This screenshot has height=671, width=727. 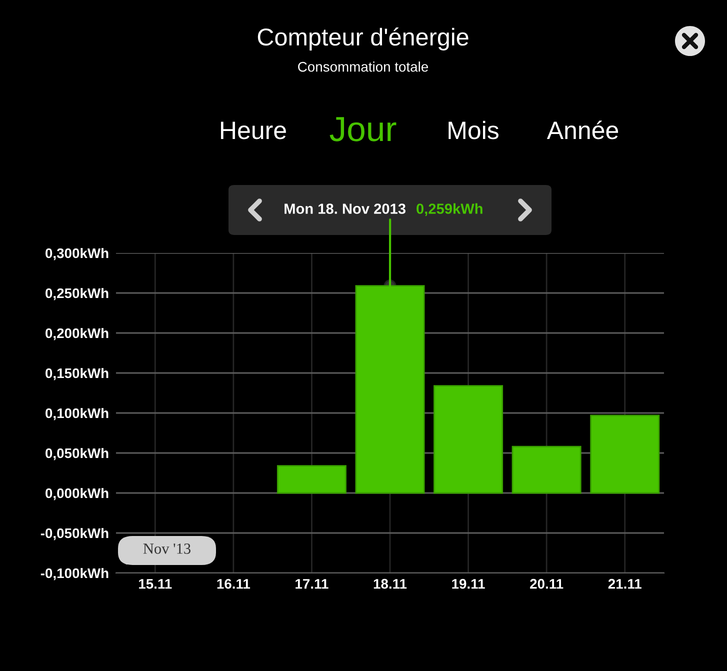 What do you see at coordinates (363, 129) in the screenshot?
I see `text: Jour` at bounding box center [363, 129].